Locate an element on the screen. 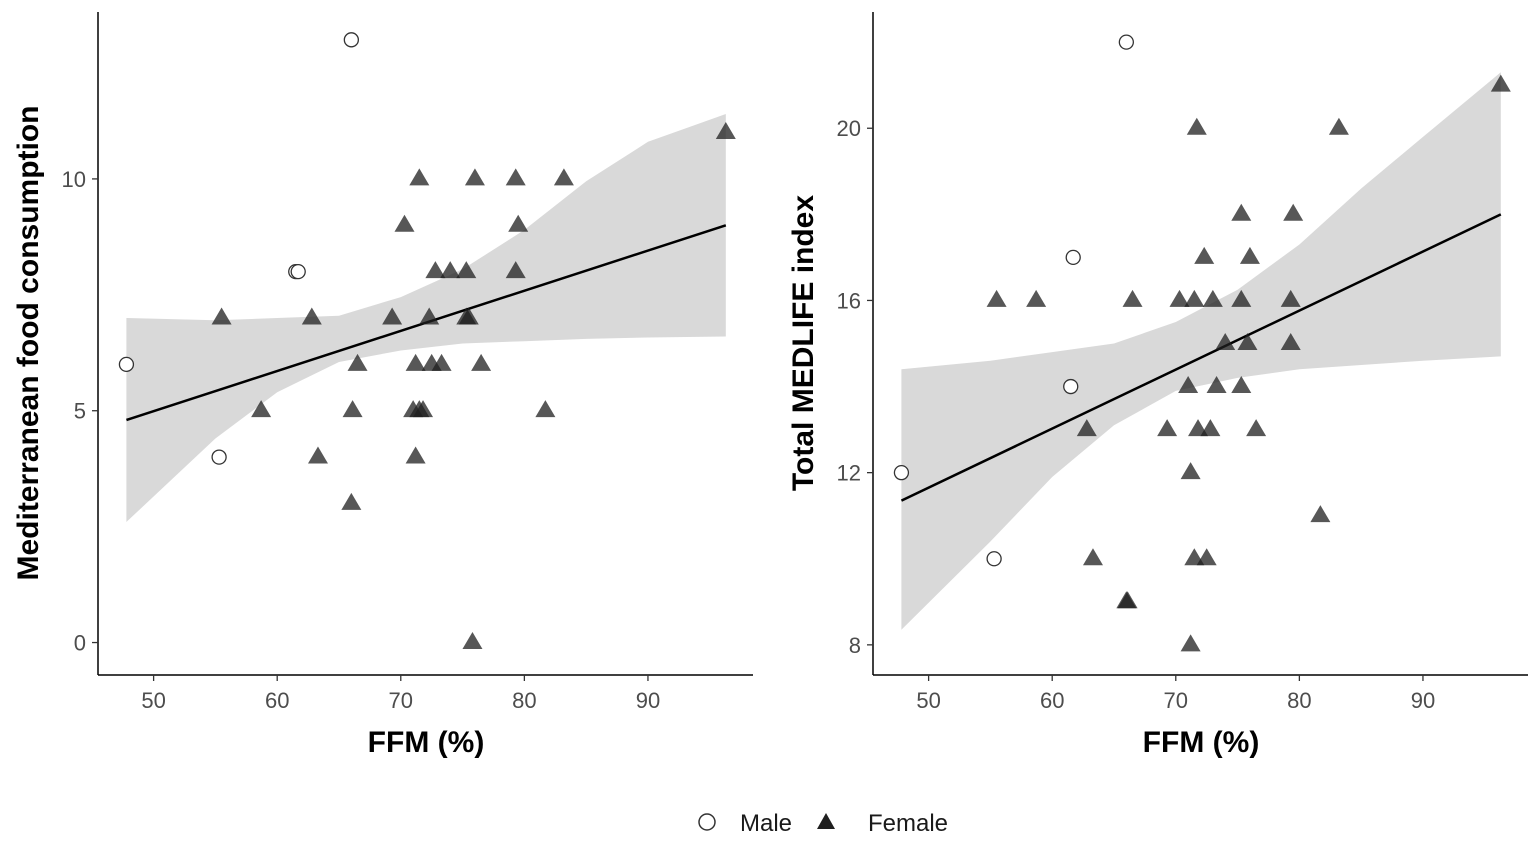 The image size is (1535, 846). right-x-tick-label-2: 70 is located at coordinates (1176, 700).